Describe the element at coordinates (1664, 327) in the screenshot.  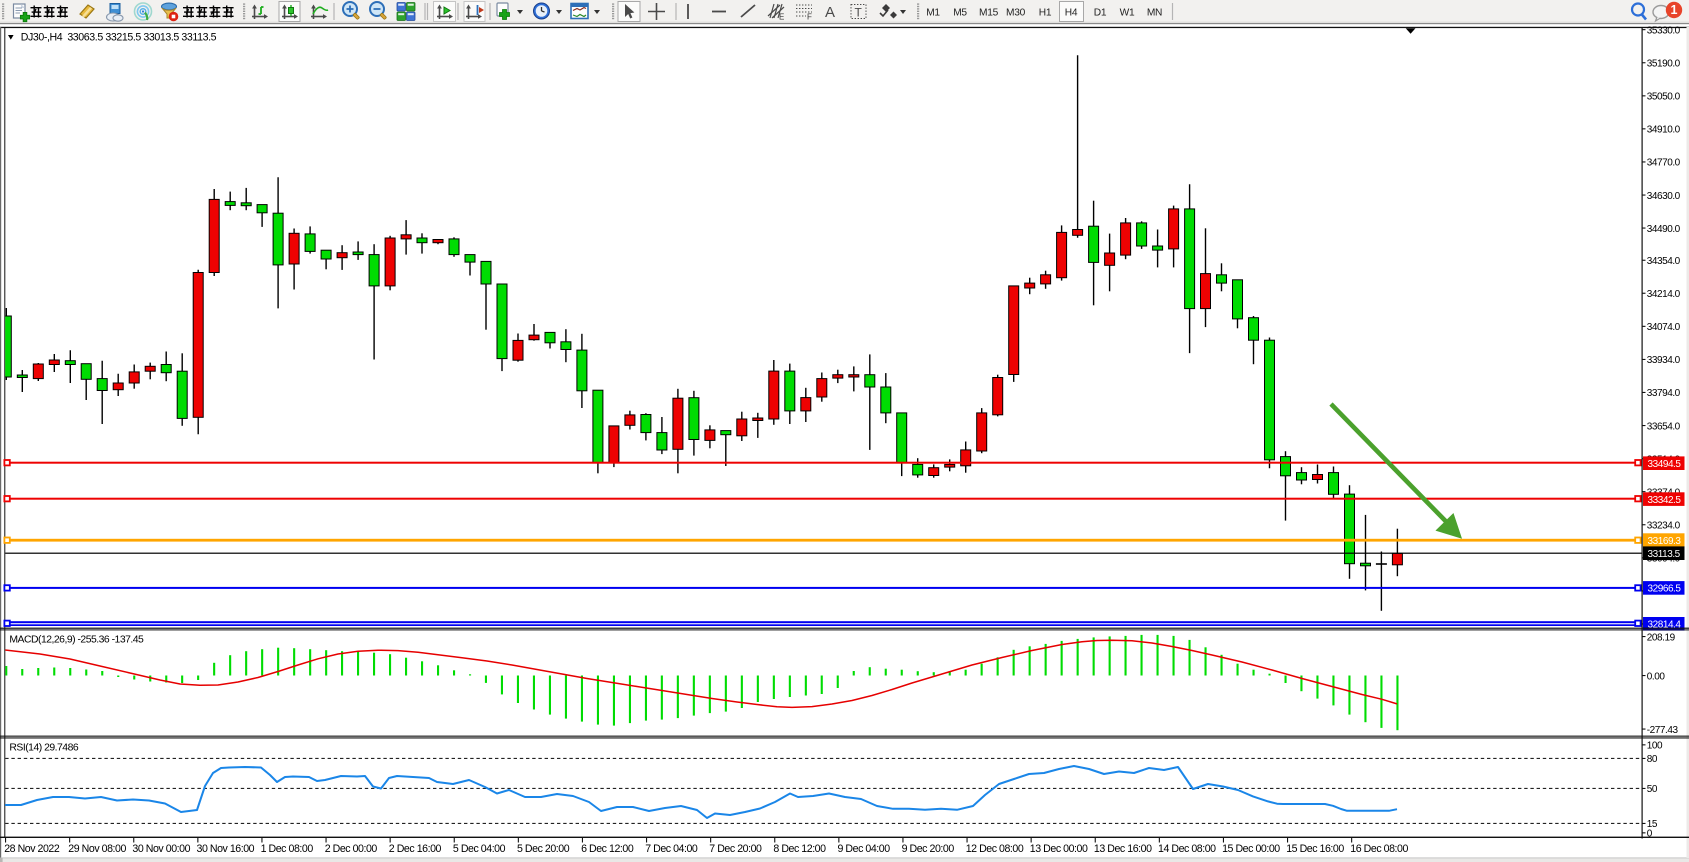
I see `svg-text: 34074.0` at that location.